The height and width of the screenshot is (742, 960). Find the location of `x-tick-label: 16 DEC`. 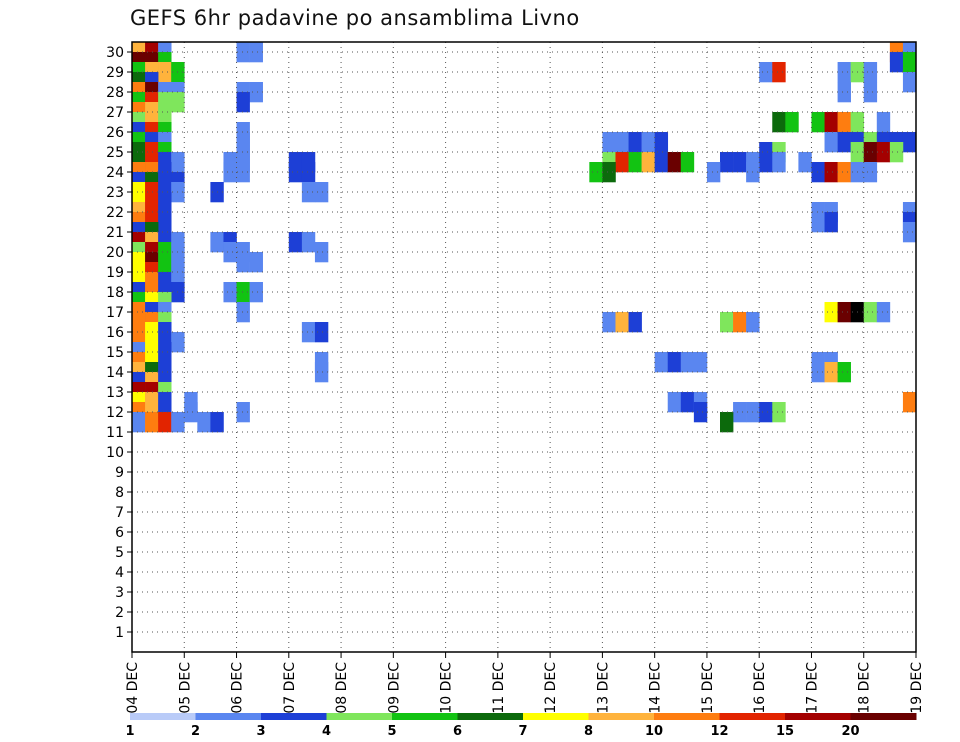

x-tick-label: 16 DEC is located at coordinates (760, 688).